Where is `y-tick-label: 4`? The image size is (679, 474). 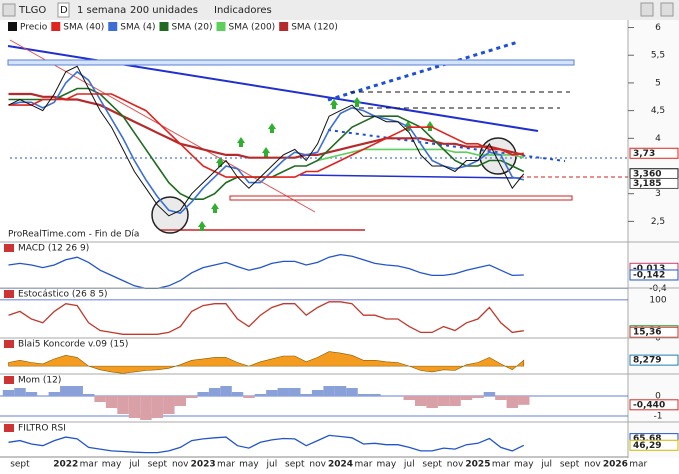 y-tick-label: 4 is located at coordinates (658, 139).